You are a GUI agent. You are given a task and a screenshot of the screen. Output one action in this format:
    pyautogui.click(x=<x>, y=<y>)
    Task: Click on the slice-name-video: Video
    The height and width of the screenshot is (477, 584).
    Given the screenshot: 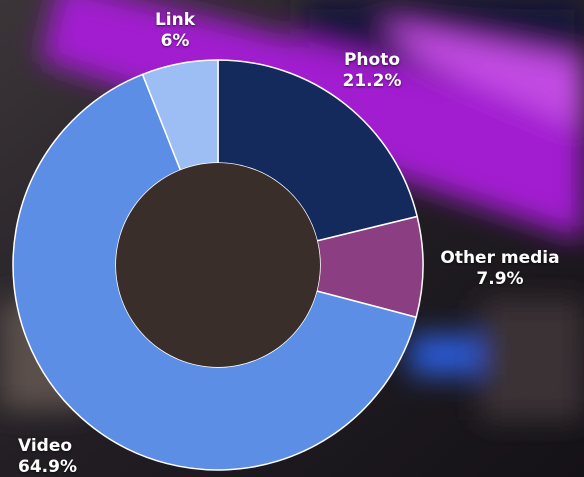 What is the action you would take?
    pyautogui.click(x=45, y=446)
    